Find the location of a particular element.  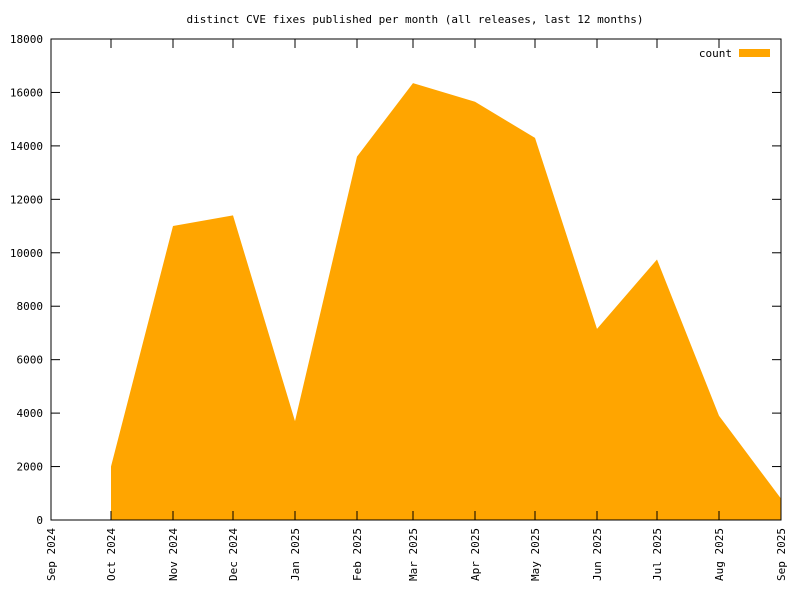

y-tick-label: 16000 is located at coordinates (26, 92).